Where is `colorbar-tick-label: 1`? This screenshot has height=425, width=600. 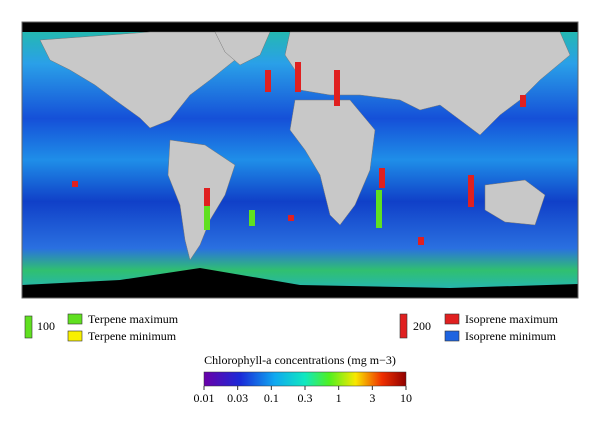 colorbar-tick-label: 1 is located at coordinates (339, 398).